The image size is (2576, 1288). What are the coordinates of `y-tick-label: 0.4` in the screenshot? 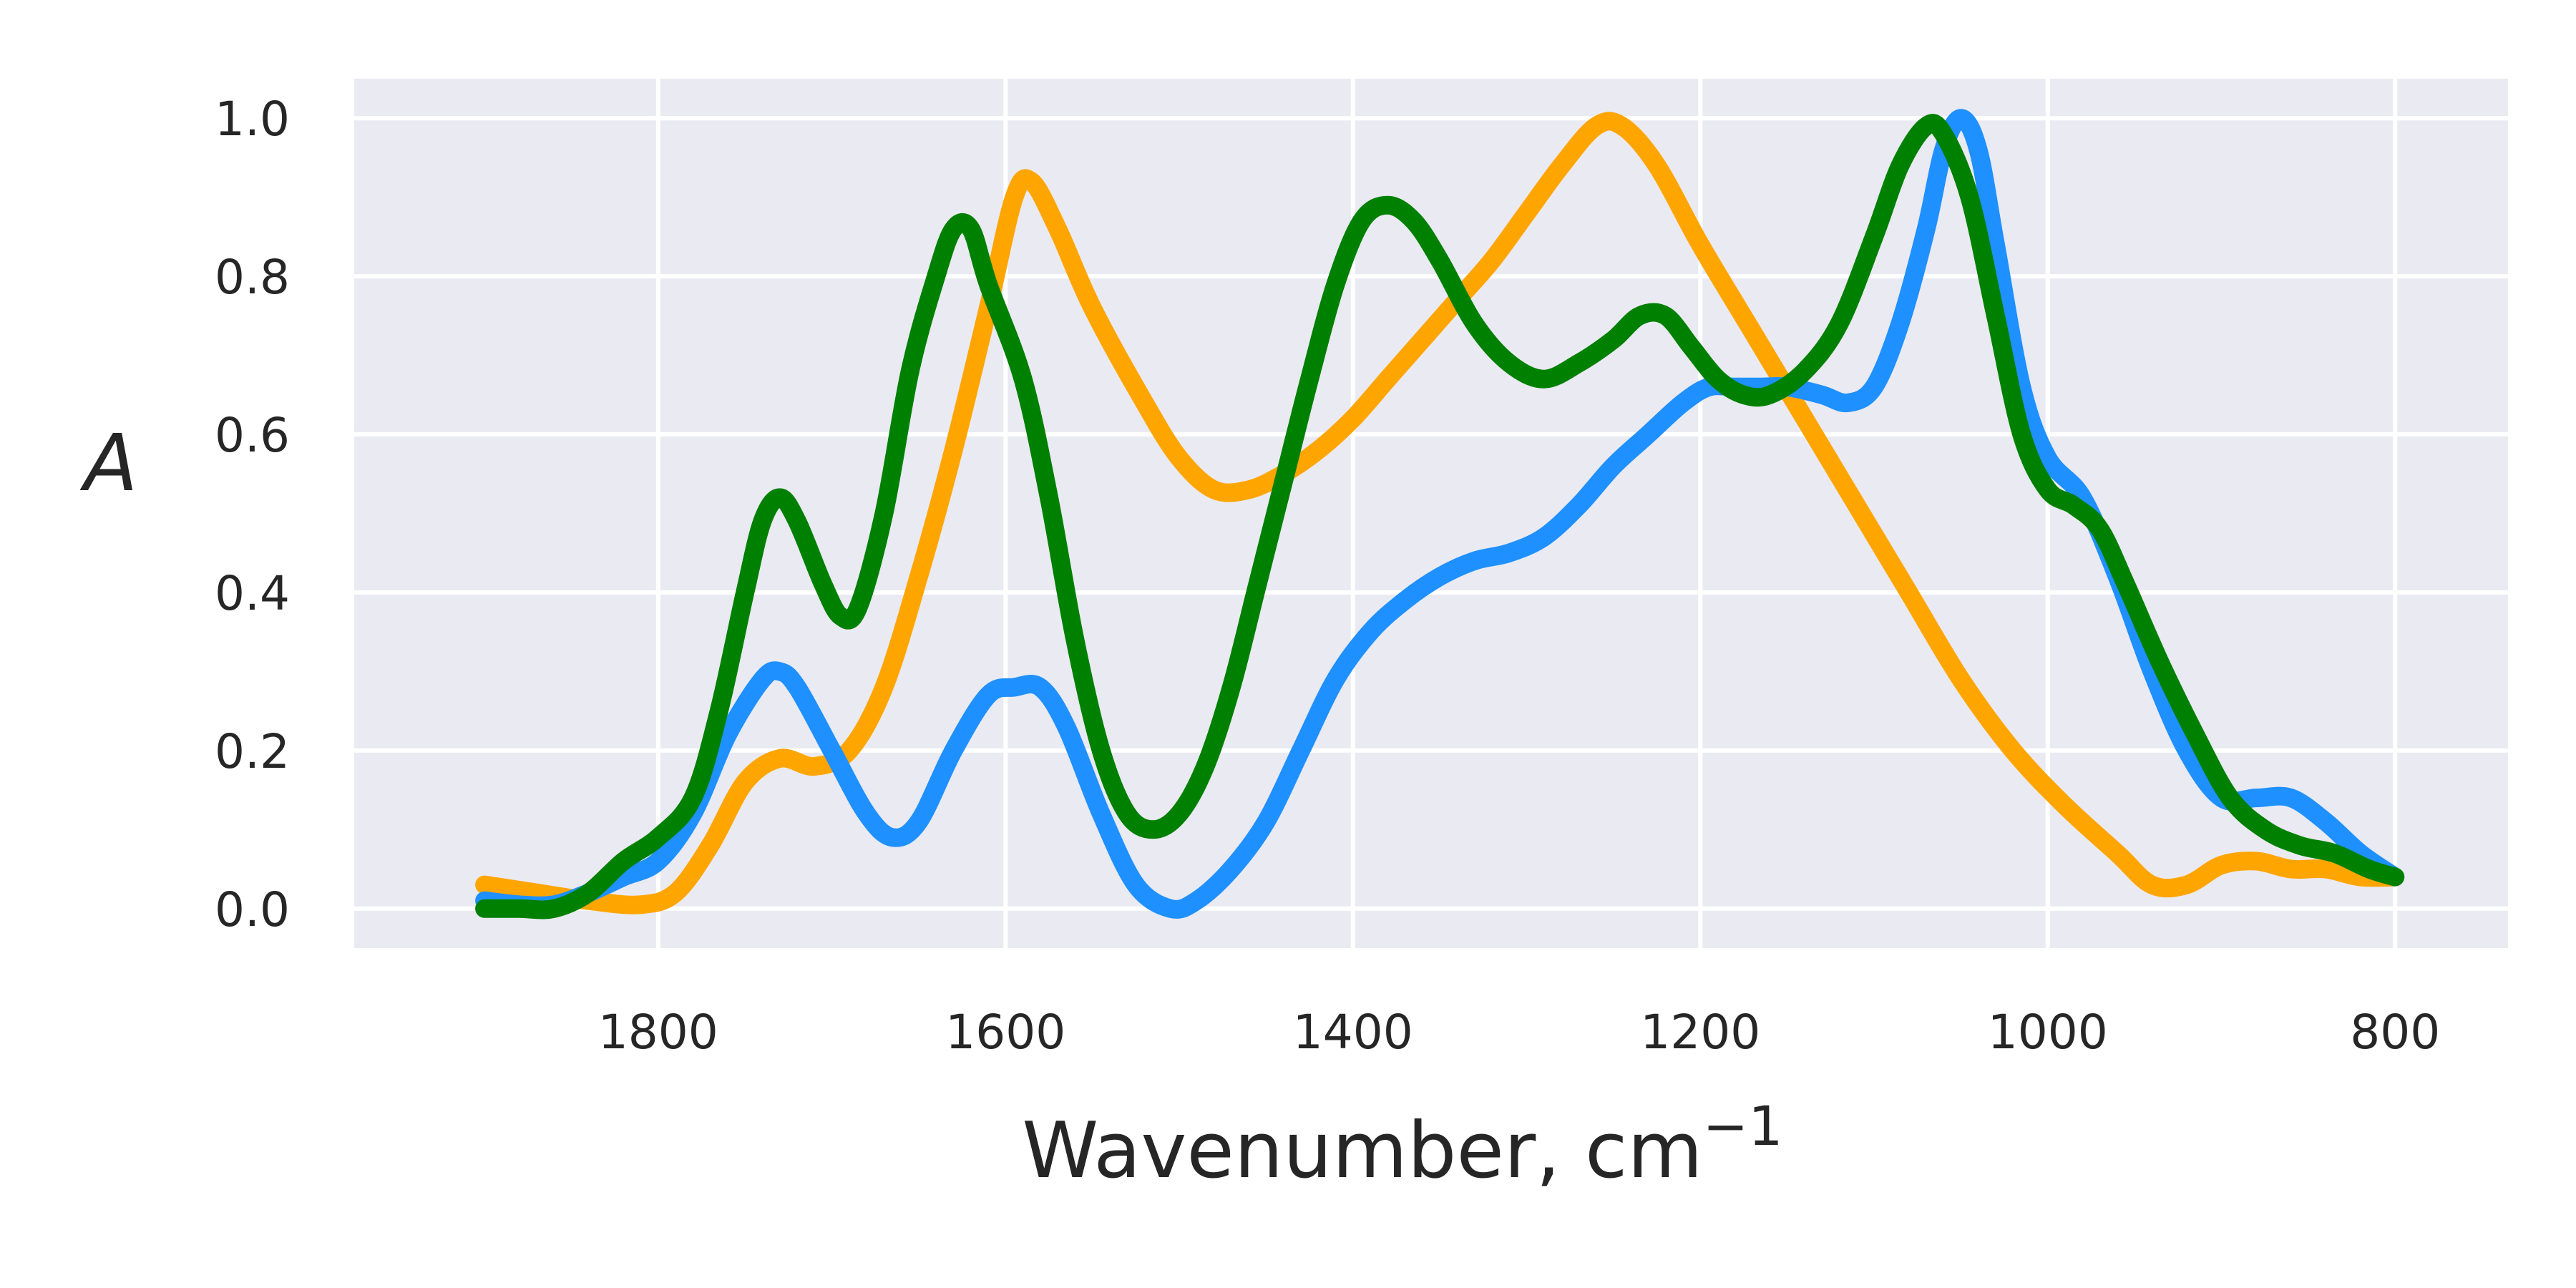 It's located at (252, 593).